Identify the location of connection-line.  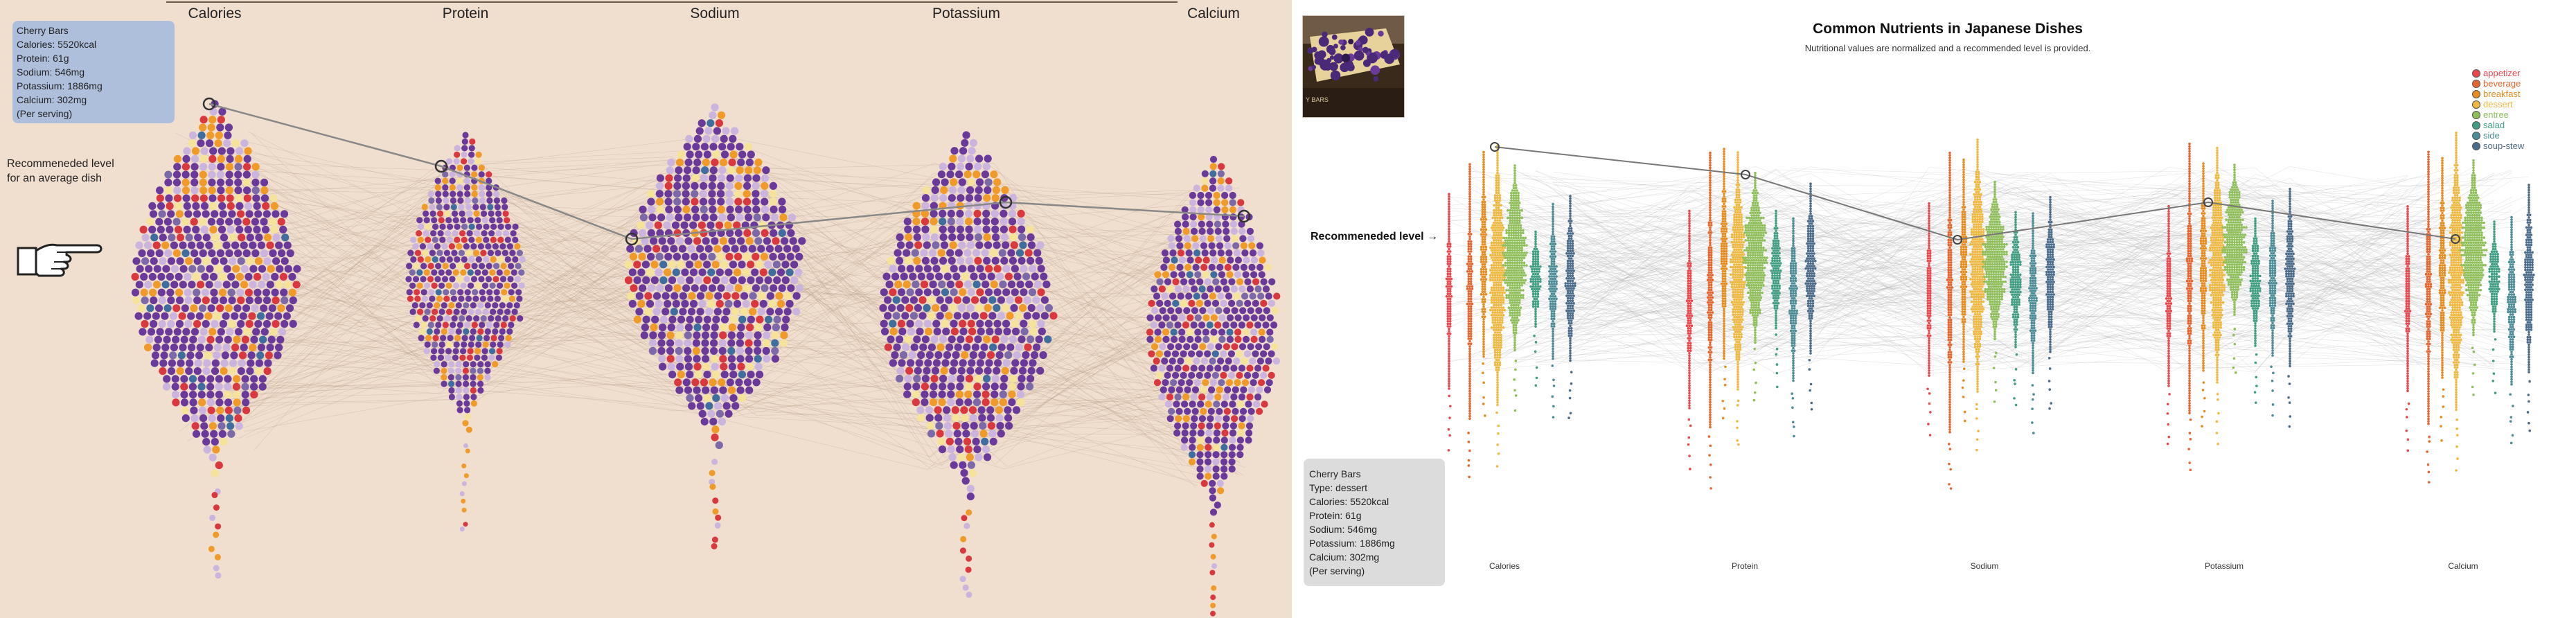
(1994, 309).